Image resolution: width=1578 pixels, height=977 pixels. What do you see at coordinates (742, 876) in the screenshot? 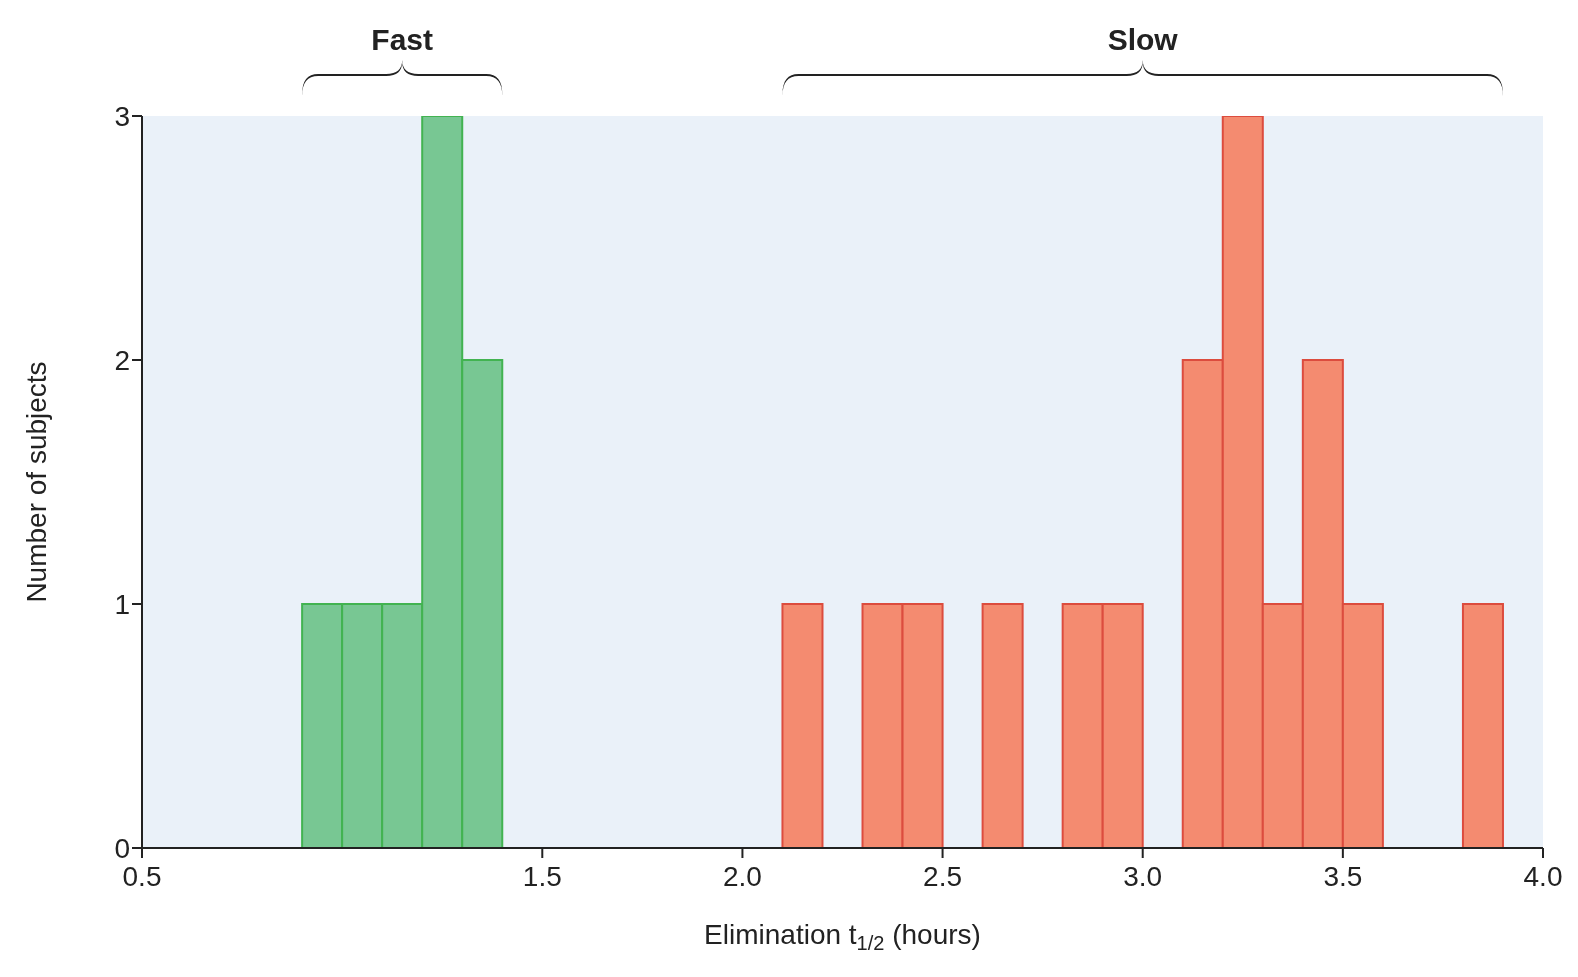
I see `x-tick-label: 2.0` at bounding box center [742, 876].